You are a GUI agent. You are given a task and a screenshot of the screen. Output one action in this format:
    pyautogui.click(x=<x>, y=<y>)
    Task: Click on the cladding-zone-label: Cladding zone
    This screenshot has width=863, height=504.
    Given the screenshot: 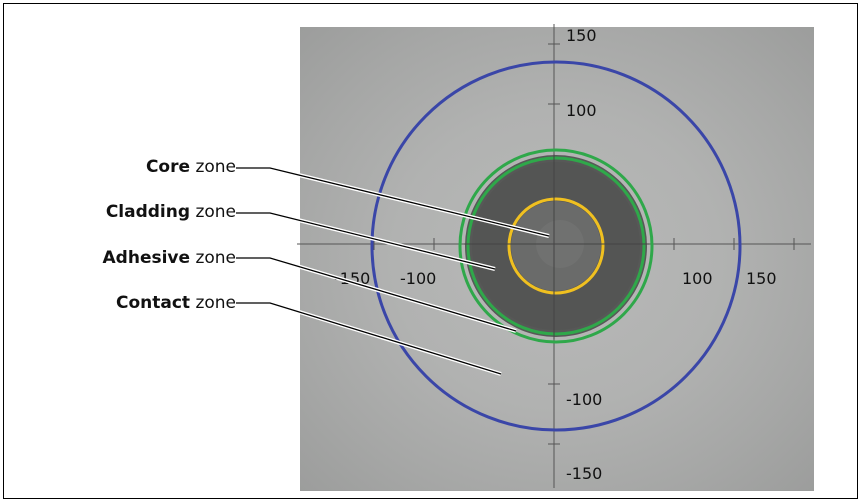 What is the action you would take?
    pyautogui.click(x=145, y=212)
    